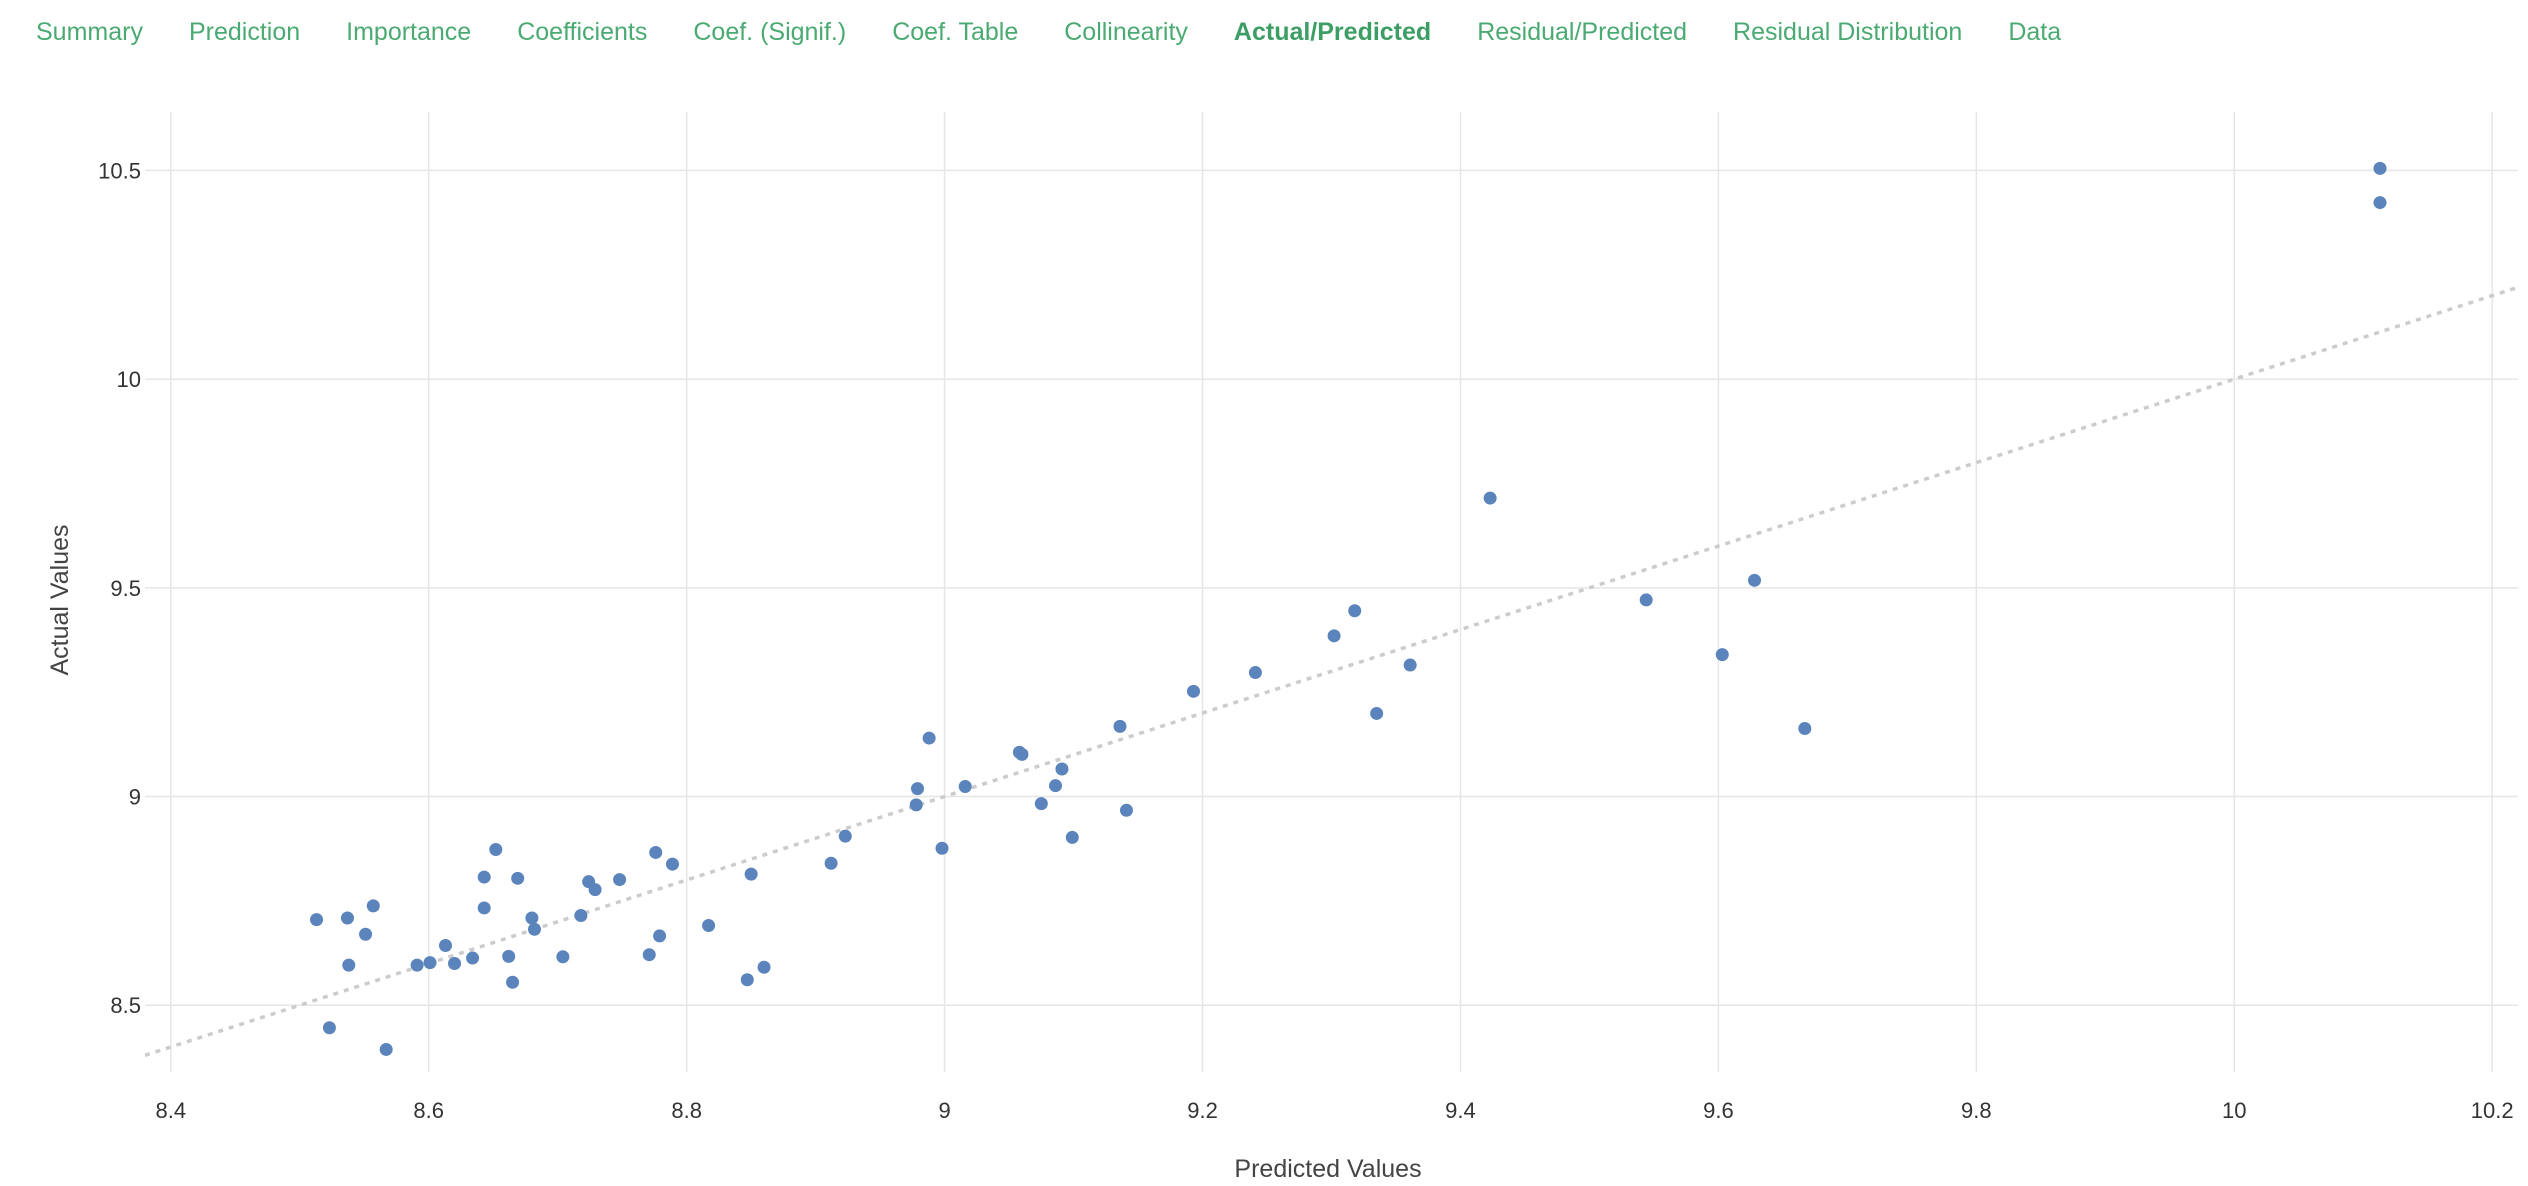 Image resolution: width=2528 pixels, height=1186 pixels. I want to click on tab-collinearity: Collinearity, so click(1126, 32).